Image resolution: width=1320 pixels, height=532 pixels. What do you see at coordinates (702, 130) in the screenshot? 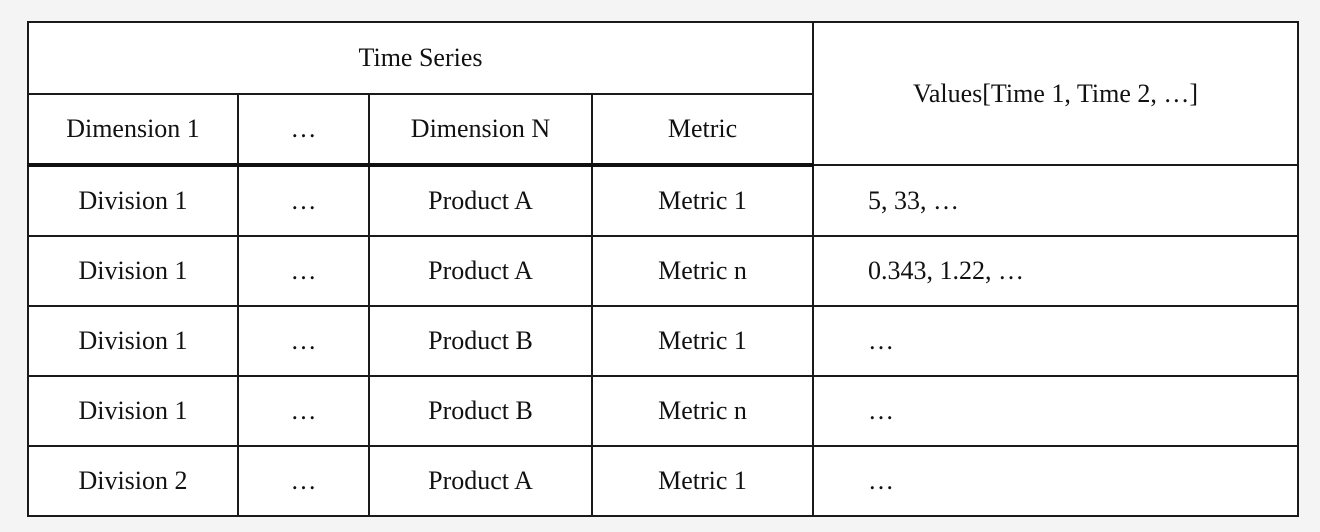
I see `column-header-metric: Metric` at bounding box center [702, 130].